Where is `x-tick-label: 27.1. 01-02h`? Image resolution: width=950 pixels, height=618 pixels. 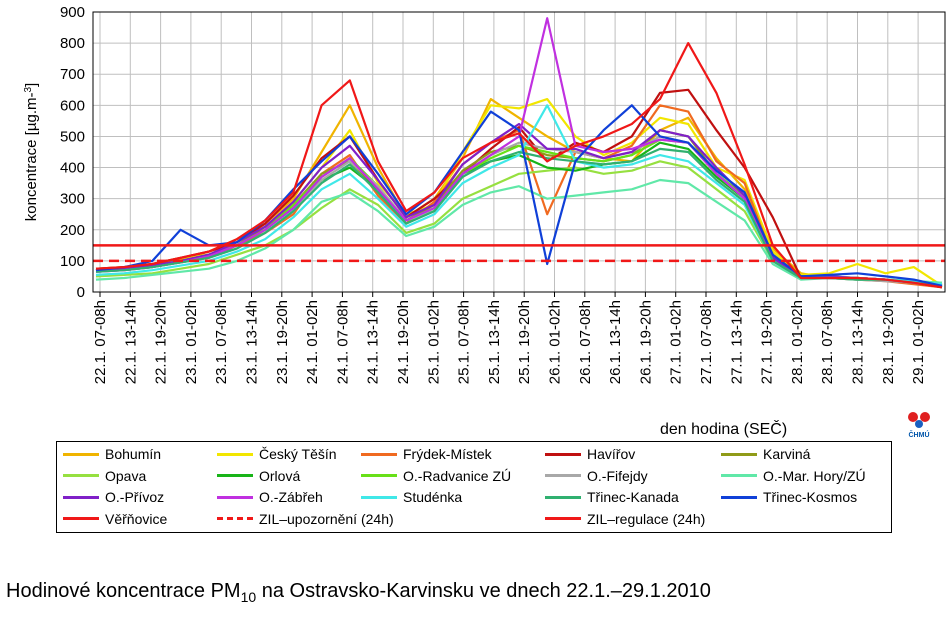
x-tick-label: 27.1. 01-02h is located at coordinates (676, 342).